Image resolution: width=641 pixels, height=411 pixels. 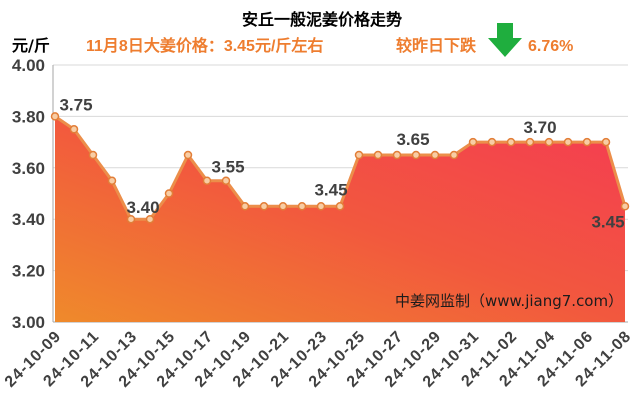 I want to click on change-percent: 6.76%, so click(x=550, y=46).